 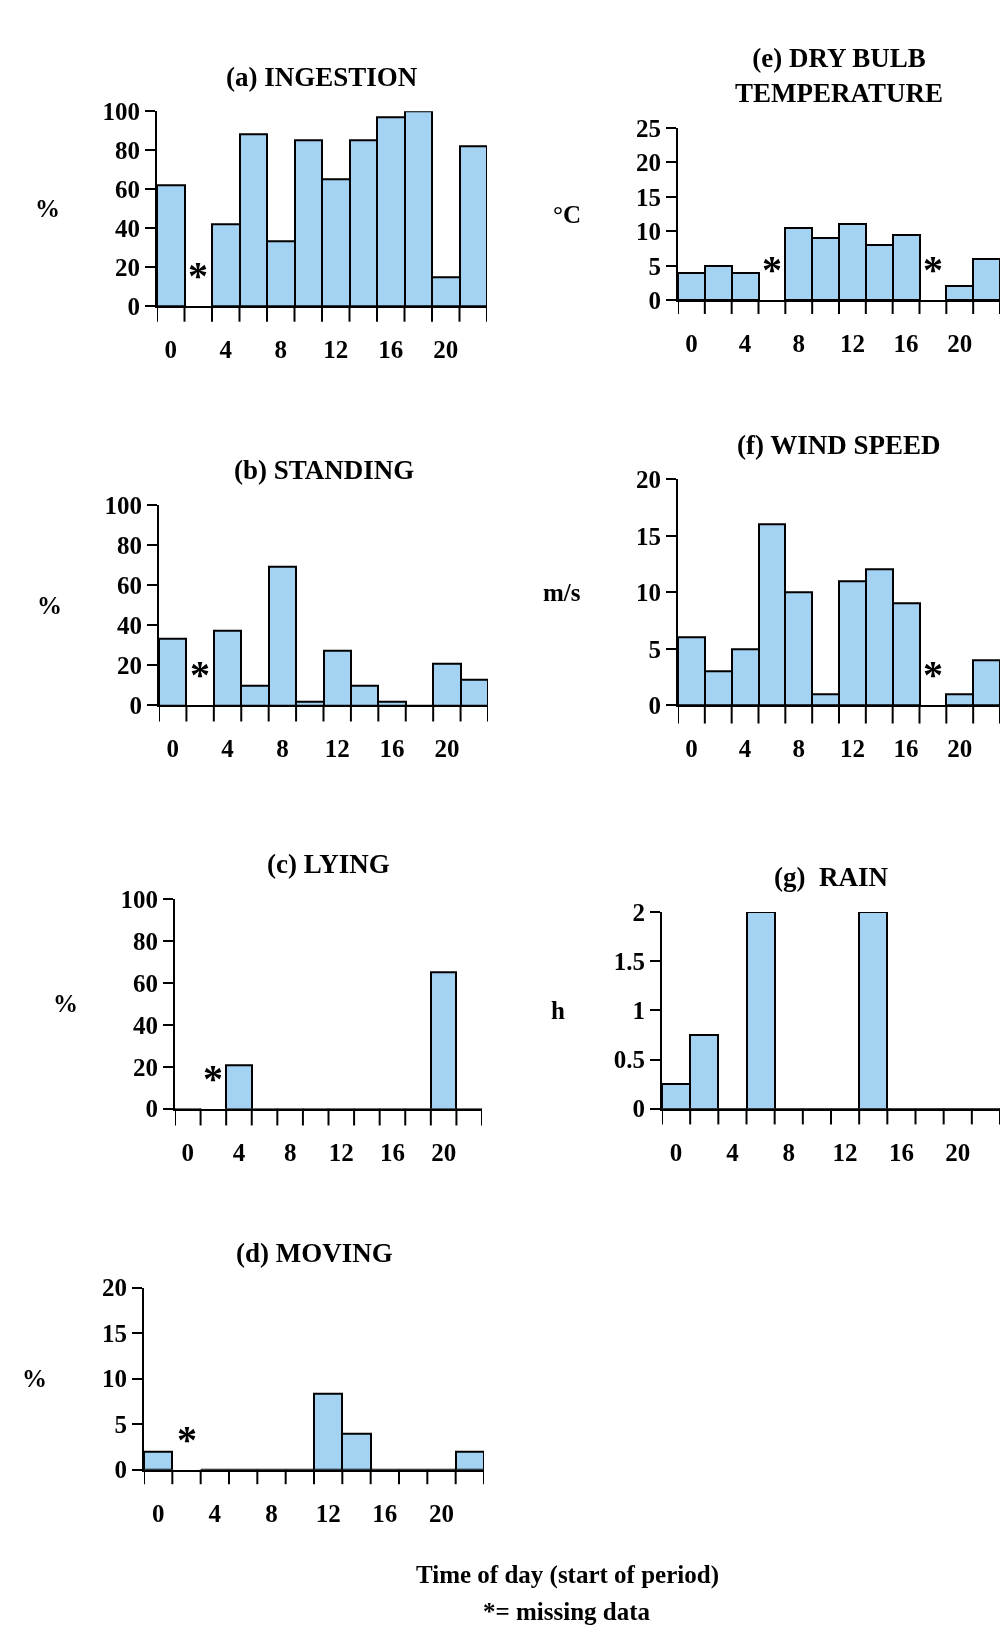 What do you see at coordinates (567, 214) in the screenshot?
I see `y-axis-title: °C` at bounding box center [567, 214].